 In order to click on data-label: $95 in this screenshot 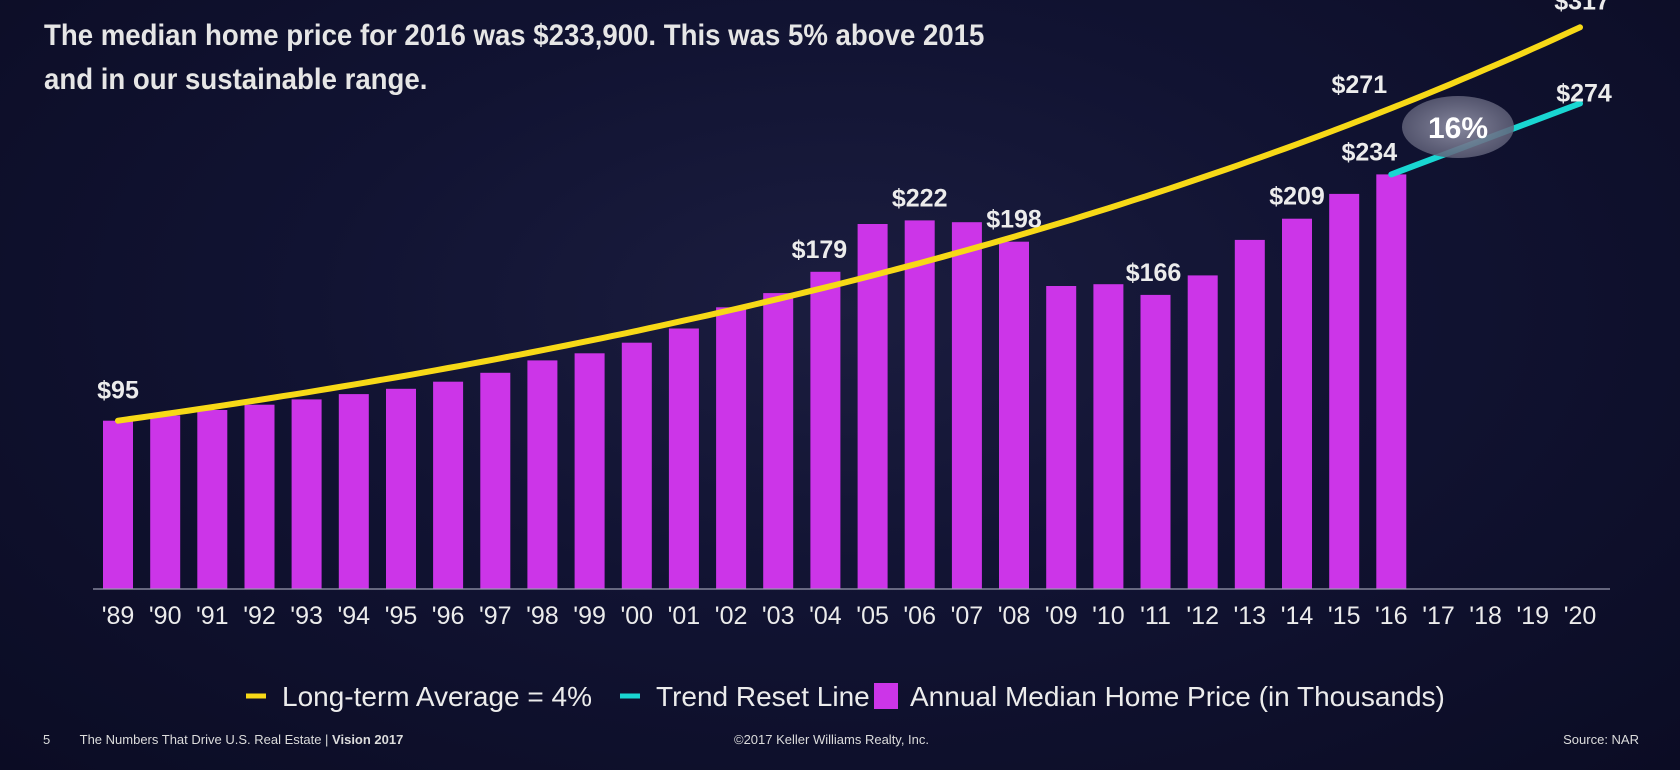, I will do `click(118, 391)`.